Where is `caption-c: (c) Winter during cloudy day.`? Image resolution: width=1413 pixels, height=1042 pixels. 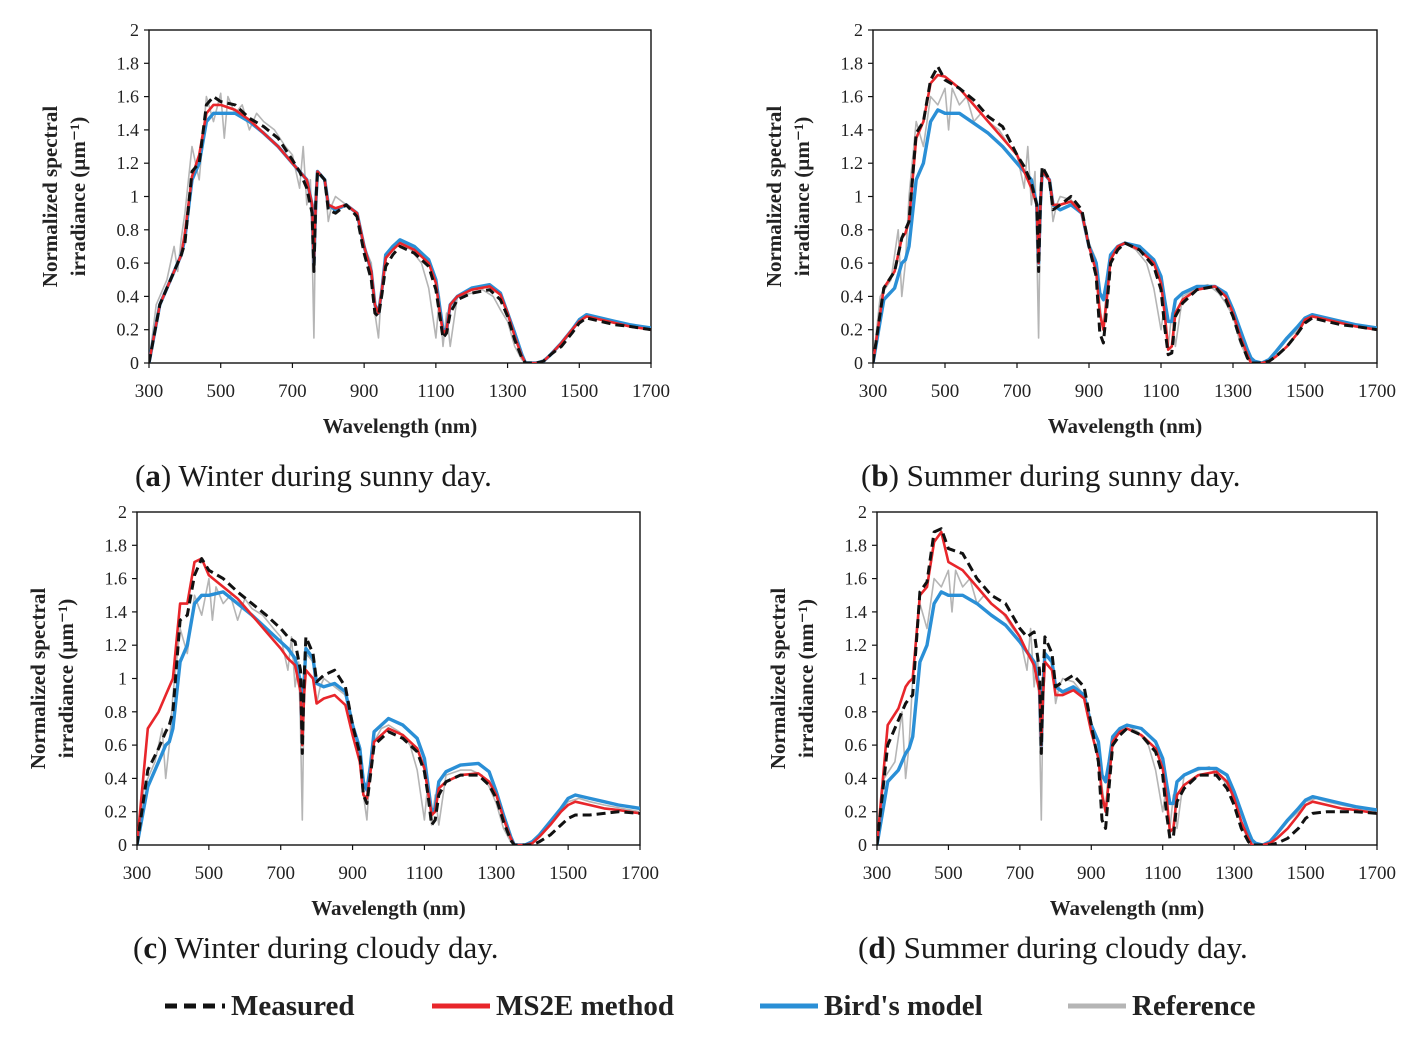 caption-c: (c) Winter during cloudy day. is located at coordinates (316, 947).